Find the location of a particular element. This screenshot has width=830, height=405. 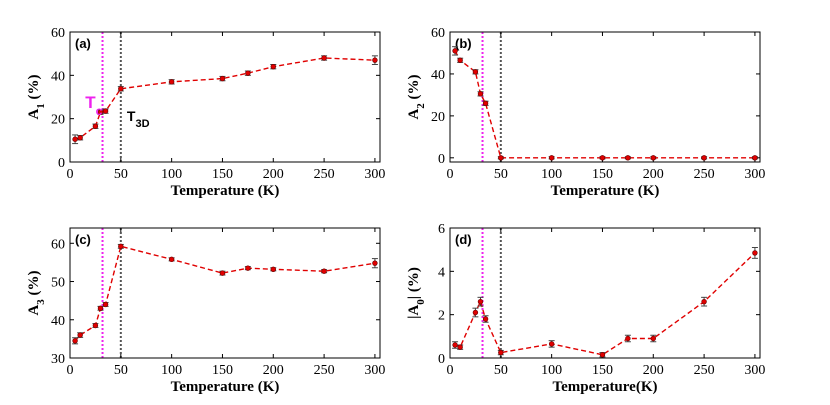

panel-label: (c) is located at coordinates (83, 239).